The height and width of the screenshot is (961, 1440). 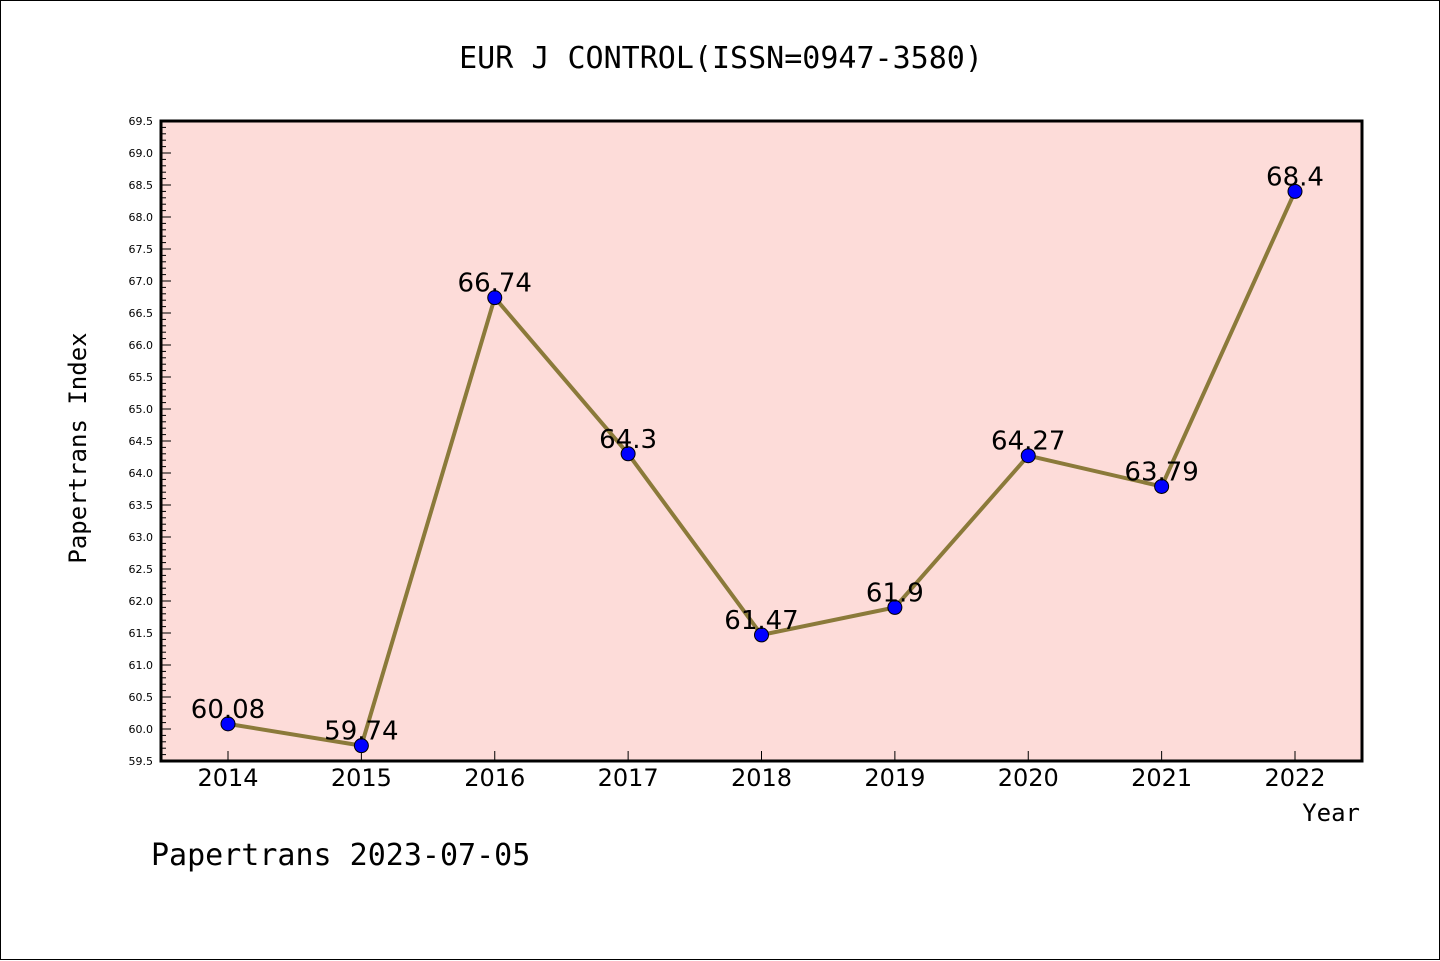 What do you see at coordinates (141, 569) in the screenshot?
I see `y-tick-label: 62.5` at bounding box center [141, 569].